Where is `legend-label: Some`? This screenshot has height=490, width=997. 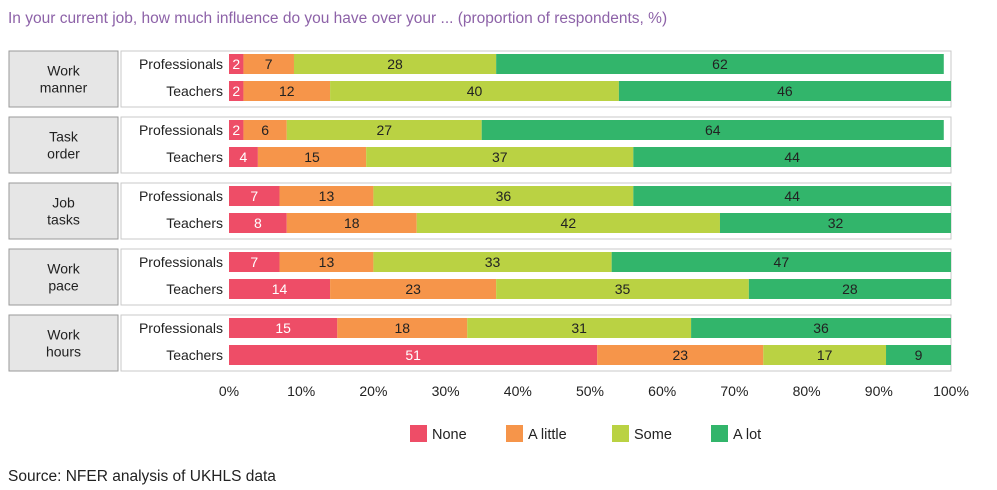
legend-label: Some is located at coordinates (653, 435).